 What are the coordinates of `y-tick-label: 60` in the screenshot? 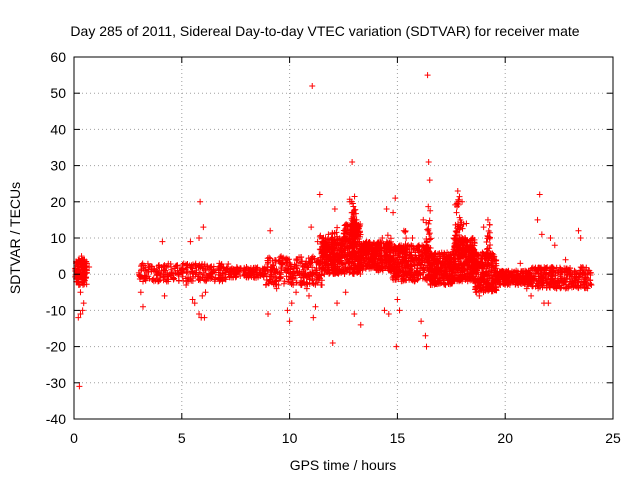 It's located at (58, 57).